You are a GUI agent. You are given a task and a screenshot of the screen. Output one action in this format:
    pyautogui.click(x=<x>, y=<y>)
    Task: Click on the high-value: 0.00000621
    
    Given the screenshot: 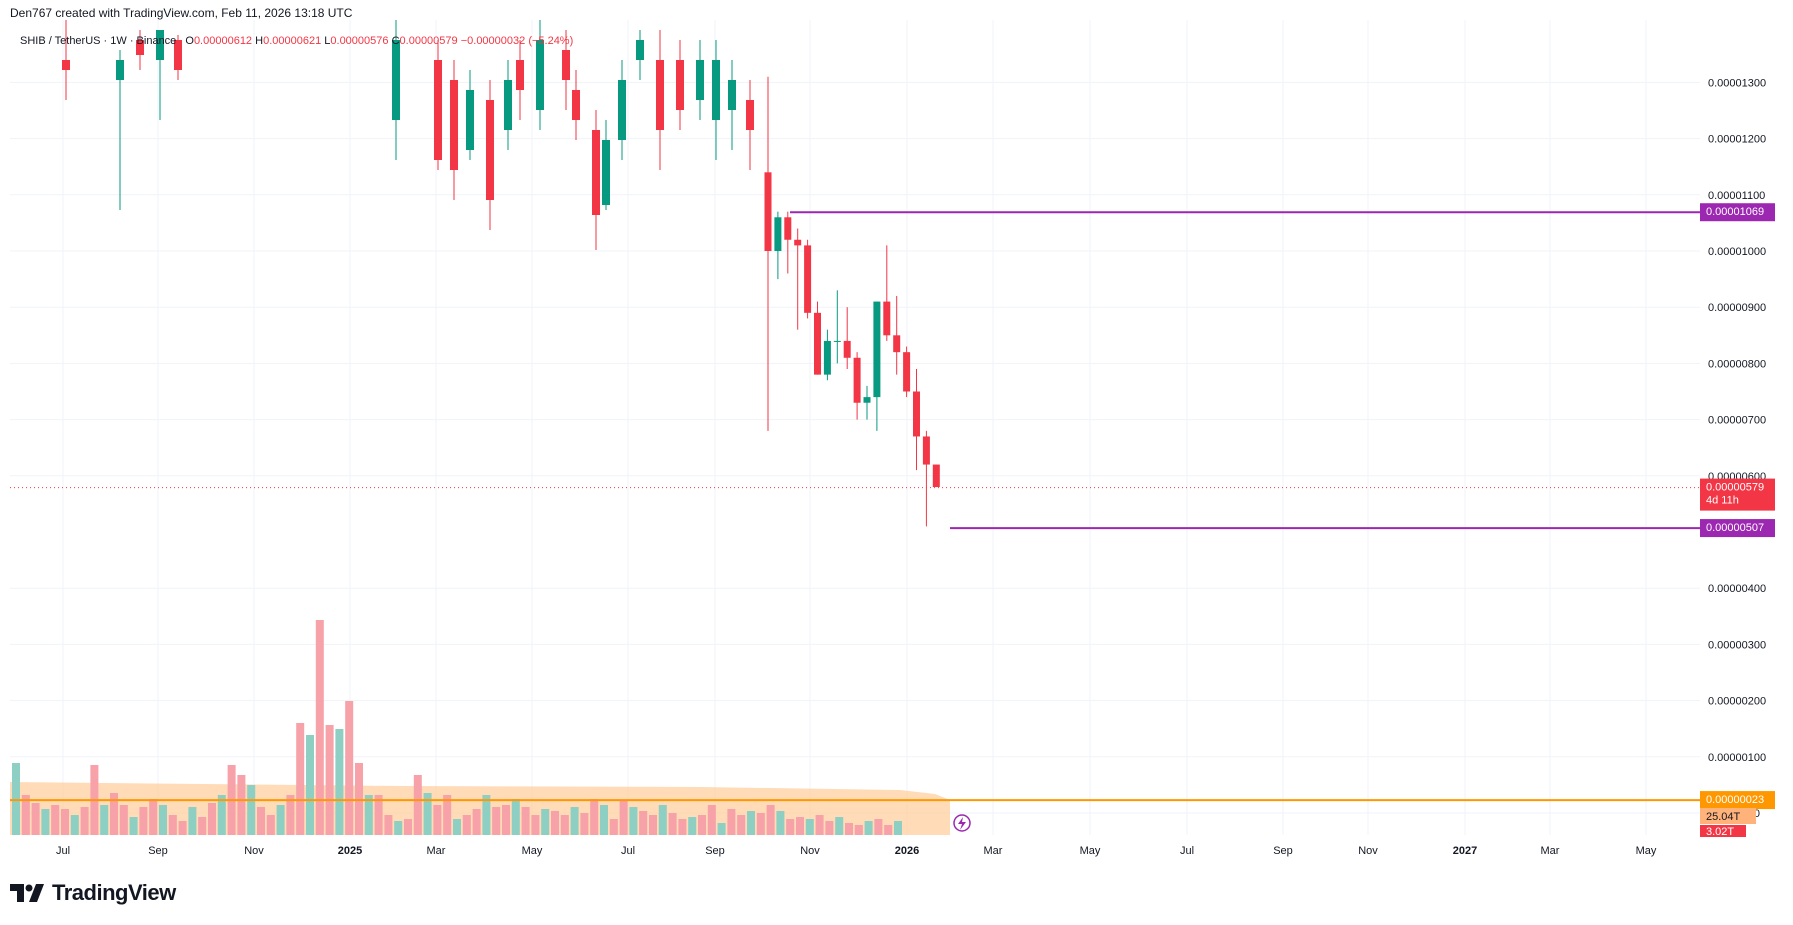 What is the action you would take?
    pyautogui.click(x=292, y=41)
    